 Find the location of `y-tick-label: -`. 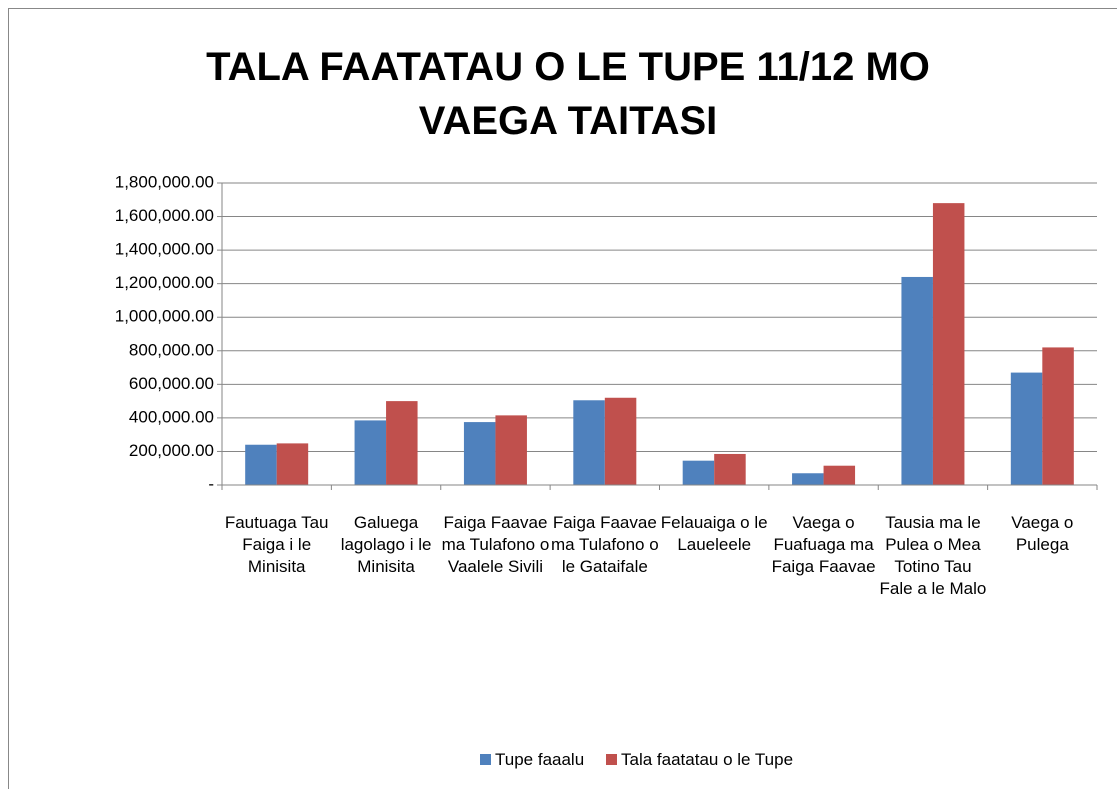

y-tick-label: - is located at coordinates (211, 483).